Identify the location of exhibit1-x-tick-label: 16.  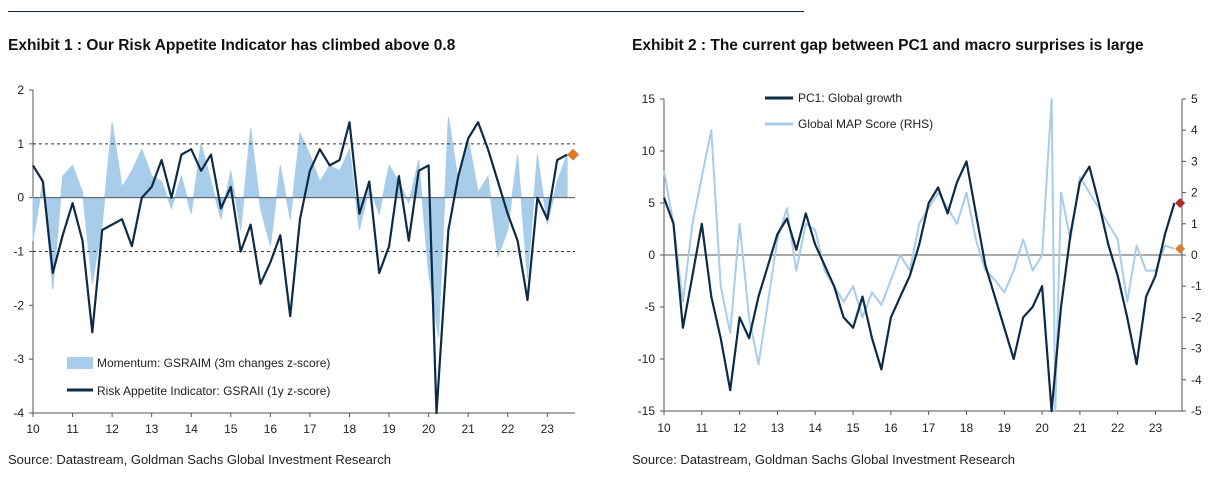
(271, 429).